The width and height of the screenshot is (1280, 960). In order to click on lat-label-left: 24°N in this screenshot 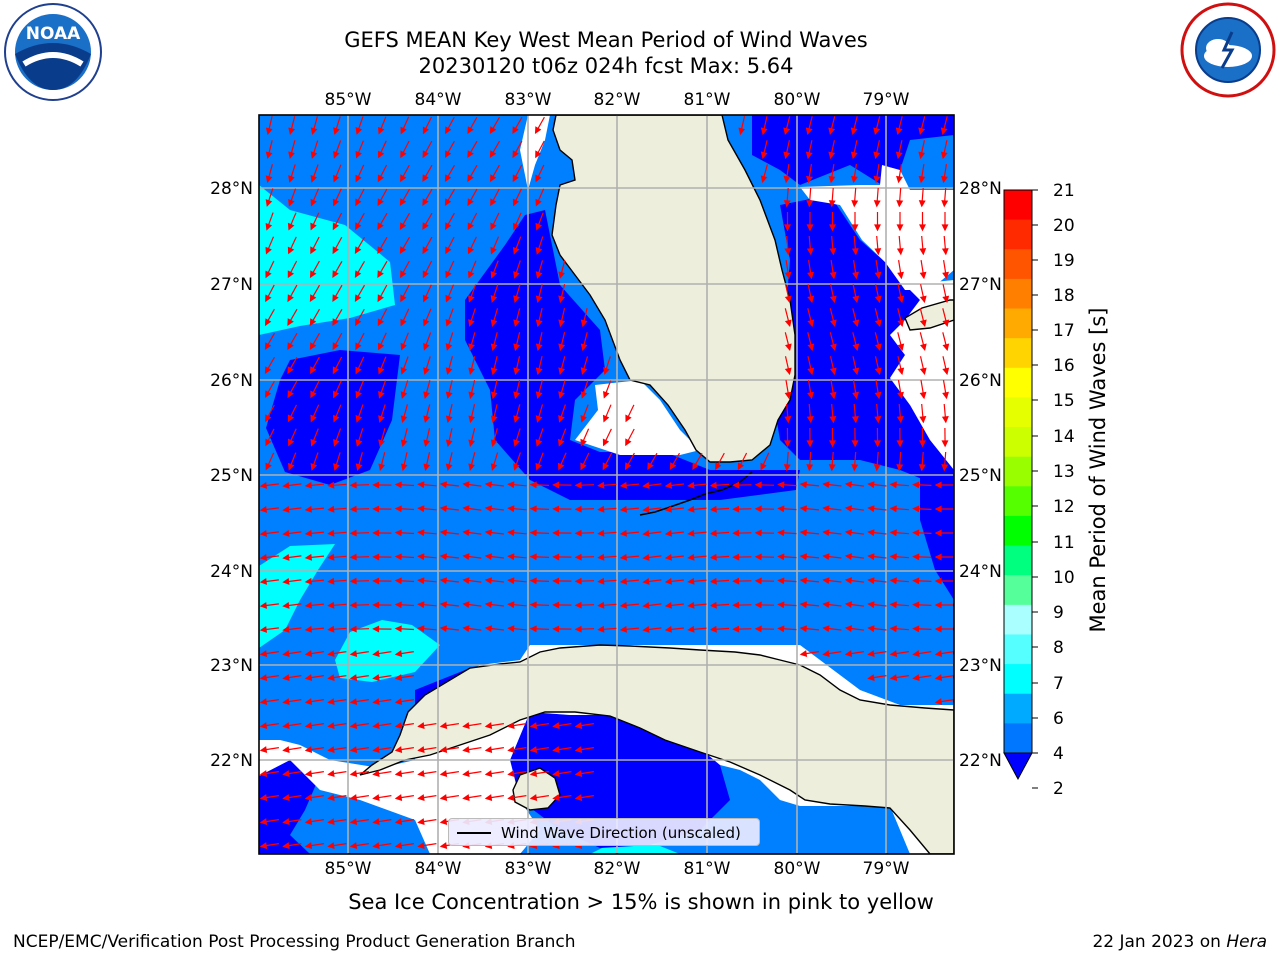, I will do `click(231, 572)`.